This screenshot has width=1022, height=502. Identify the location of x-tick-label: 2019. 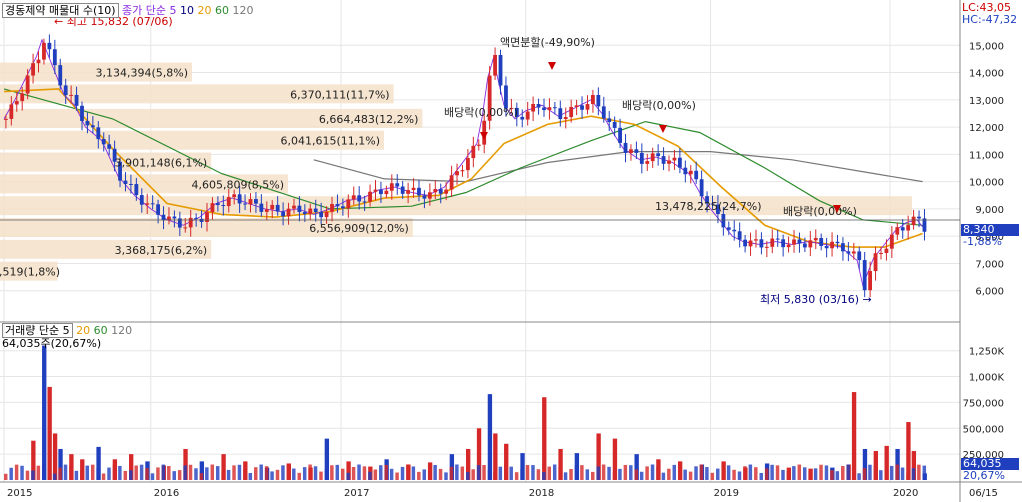
(726, 493).